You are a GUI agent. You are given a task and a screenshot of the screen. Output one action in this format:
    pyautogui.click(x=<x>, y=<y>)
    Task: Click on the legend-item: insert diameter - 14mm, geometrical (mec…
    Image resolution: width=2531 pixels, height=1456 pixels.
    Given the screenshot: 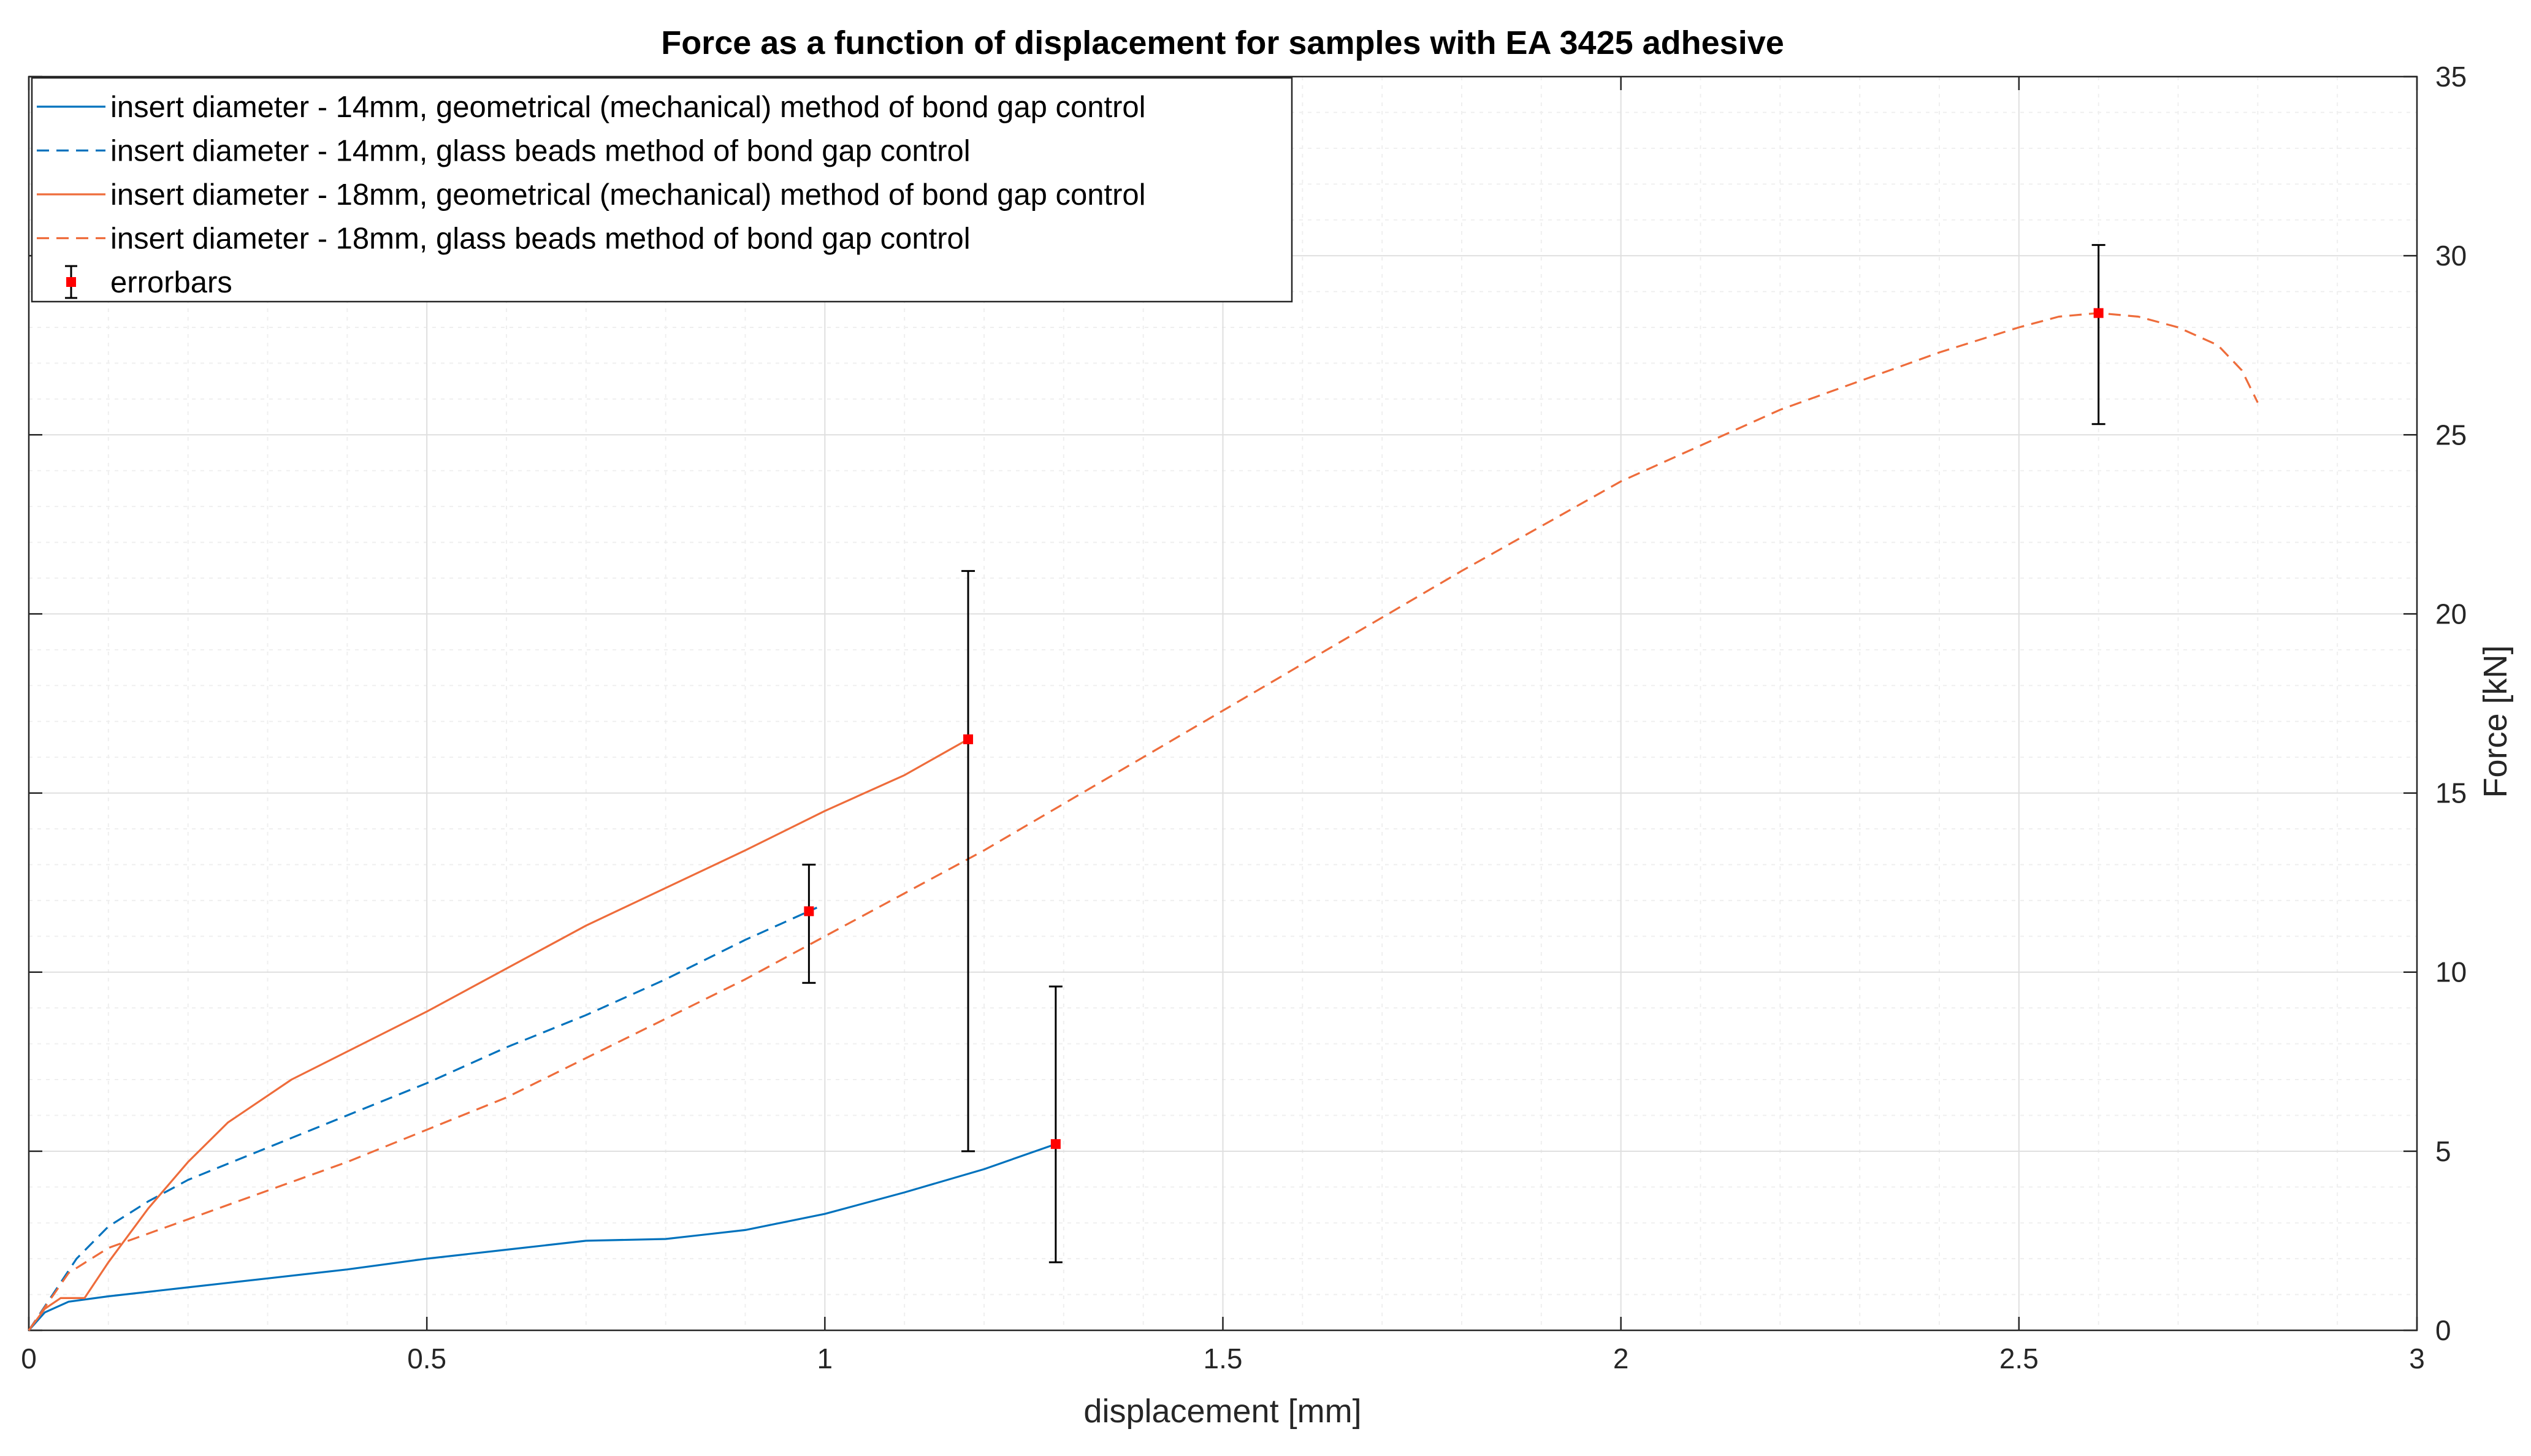 What is the action you would take?
    pyautogui.click(x=591, y=107)
    